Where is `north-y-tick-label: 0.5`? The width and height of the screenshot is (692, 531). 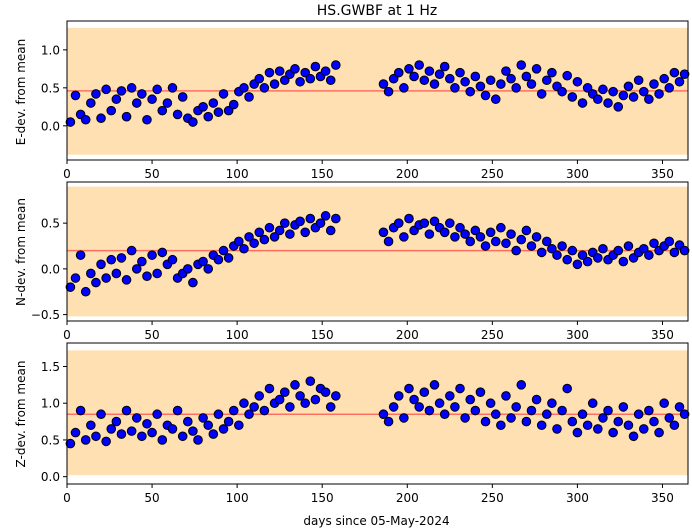
north-y-tick-label: 0.5 is located at coordinates (50, 224).